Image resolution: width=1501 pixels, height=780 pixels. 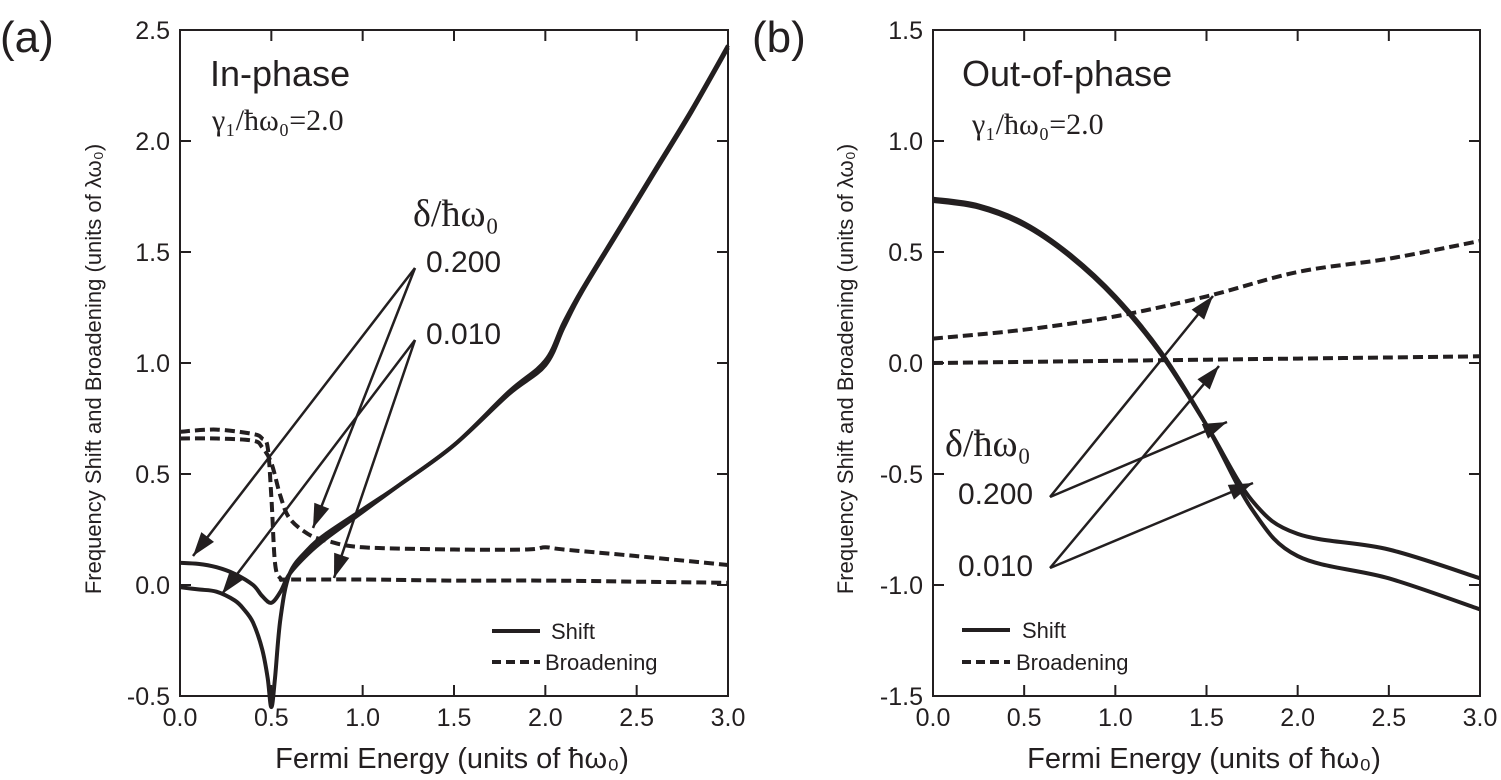 What do you see at coordinates (995, 494) in the screenshot?
I see `panel-b-delta-value-0200: 0.200` at bounding box center [995, 494].